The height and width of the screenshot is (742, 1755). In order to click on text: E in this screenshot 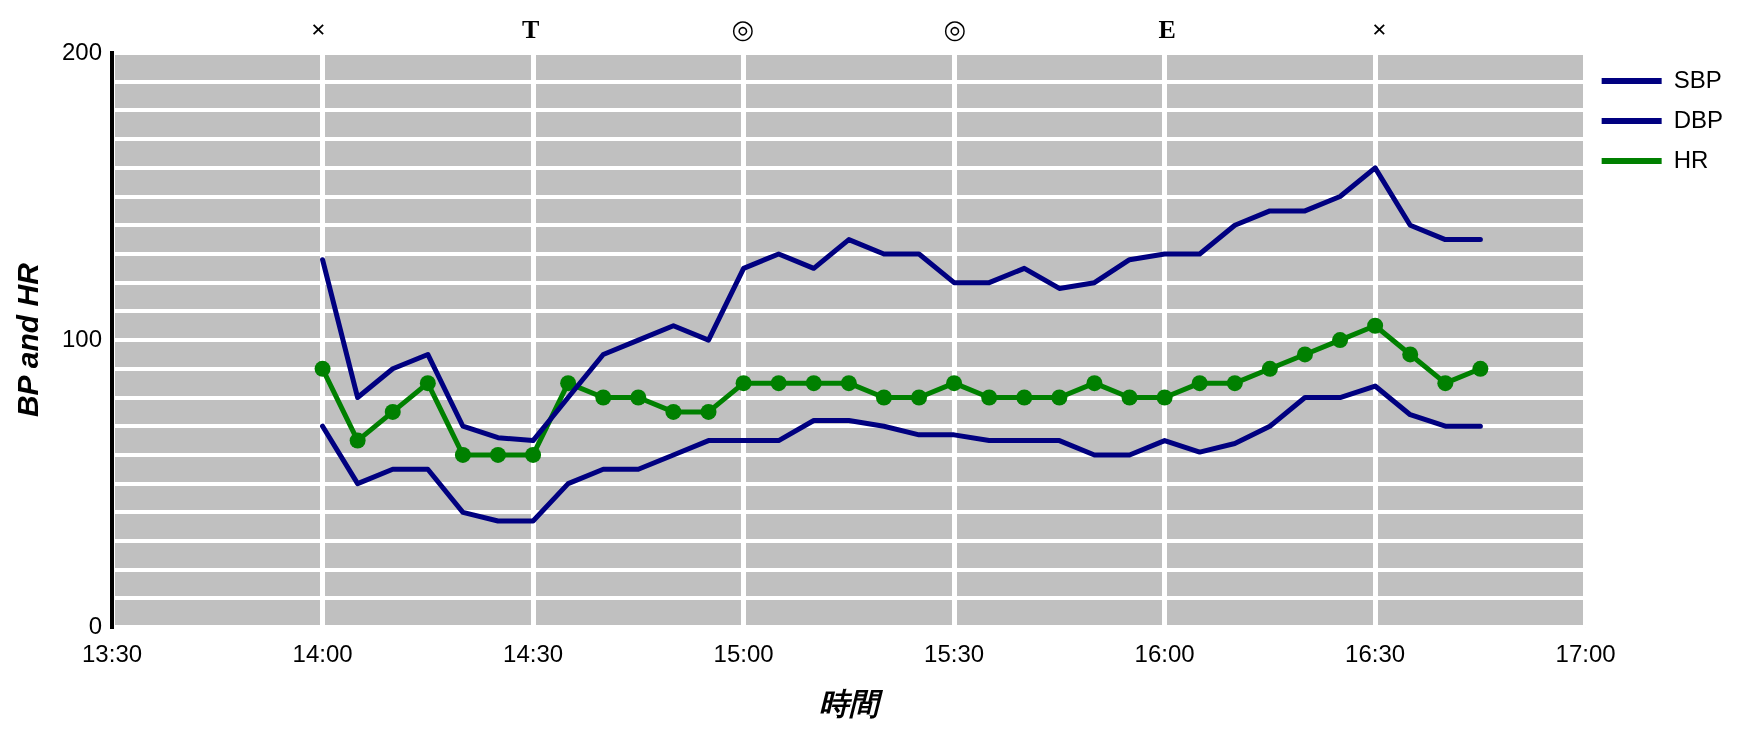, I will do `click(1167, 29)`.